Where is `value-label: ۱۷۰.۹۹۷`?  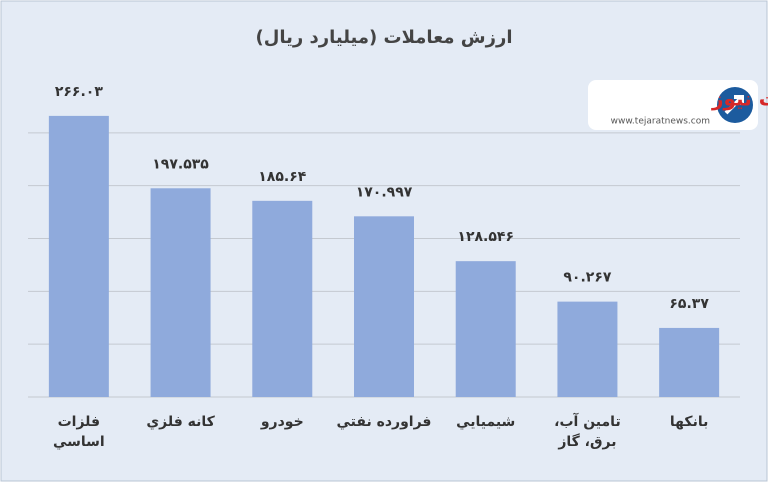 value-label: ۱۷۰.۹۹۷ is located at coordinates (384, 192).